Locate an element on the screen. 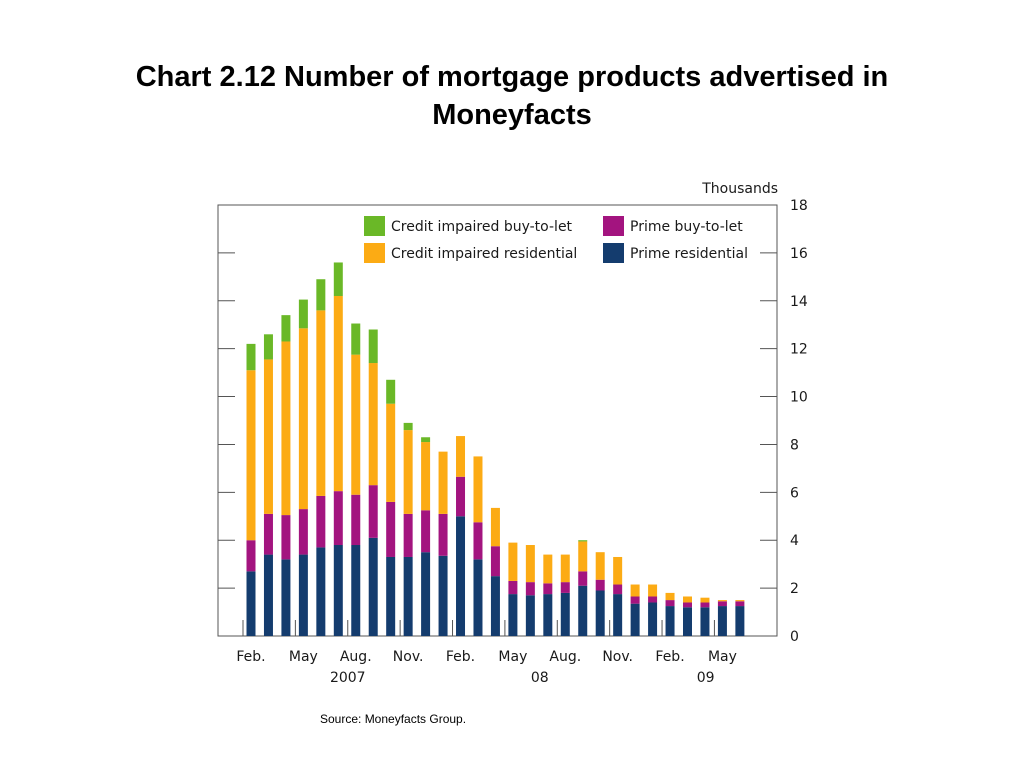 The image size is (1024, 768). legend-swatch-ci-btl is located at coordinates (374, 226).